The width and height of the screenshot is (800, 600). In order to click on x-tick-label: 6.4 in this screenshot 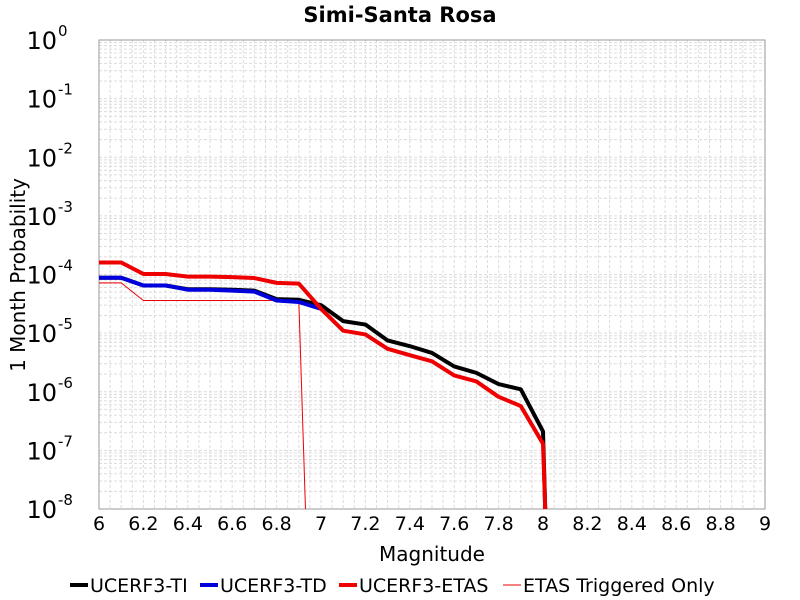, I will do `click(188, 524)`.